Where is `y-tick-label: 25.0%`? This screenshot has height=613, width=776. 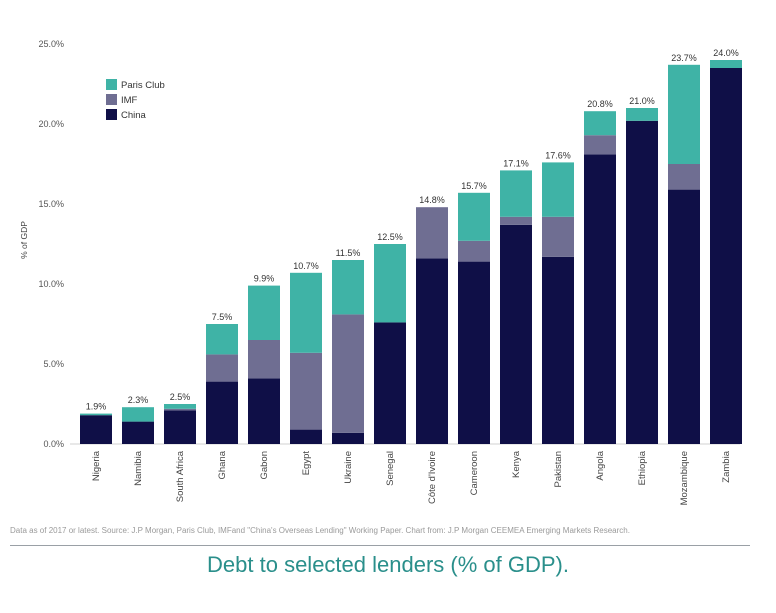 y-tick-label: 25.0% is located at coordinates (51, 44).